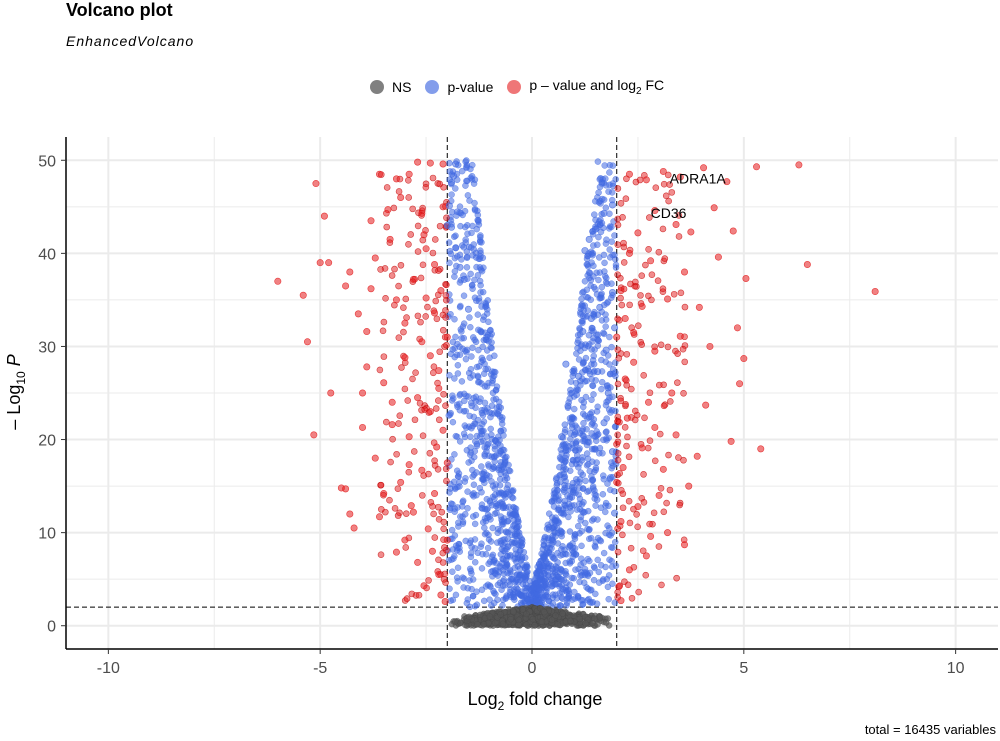 This screenshot has width=1000, height=741. What do you see at coordinates (432, 86) in the screenshot?
I see `legend-swatch-pvalue` at bounding box center [432, 86].